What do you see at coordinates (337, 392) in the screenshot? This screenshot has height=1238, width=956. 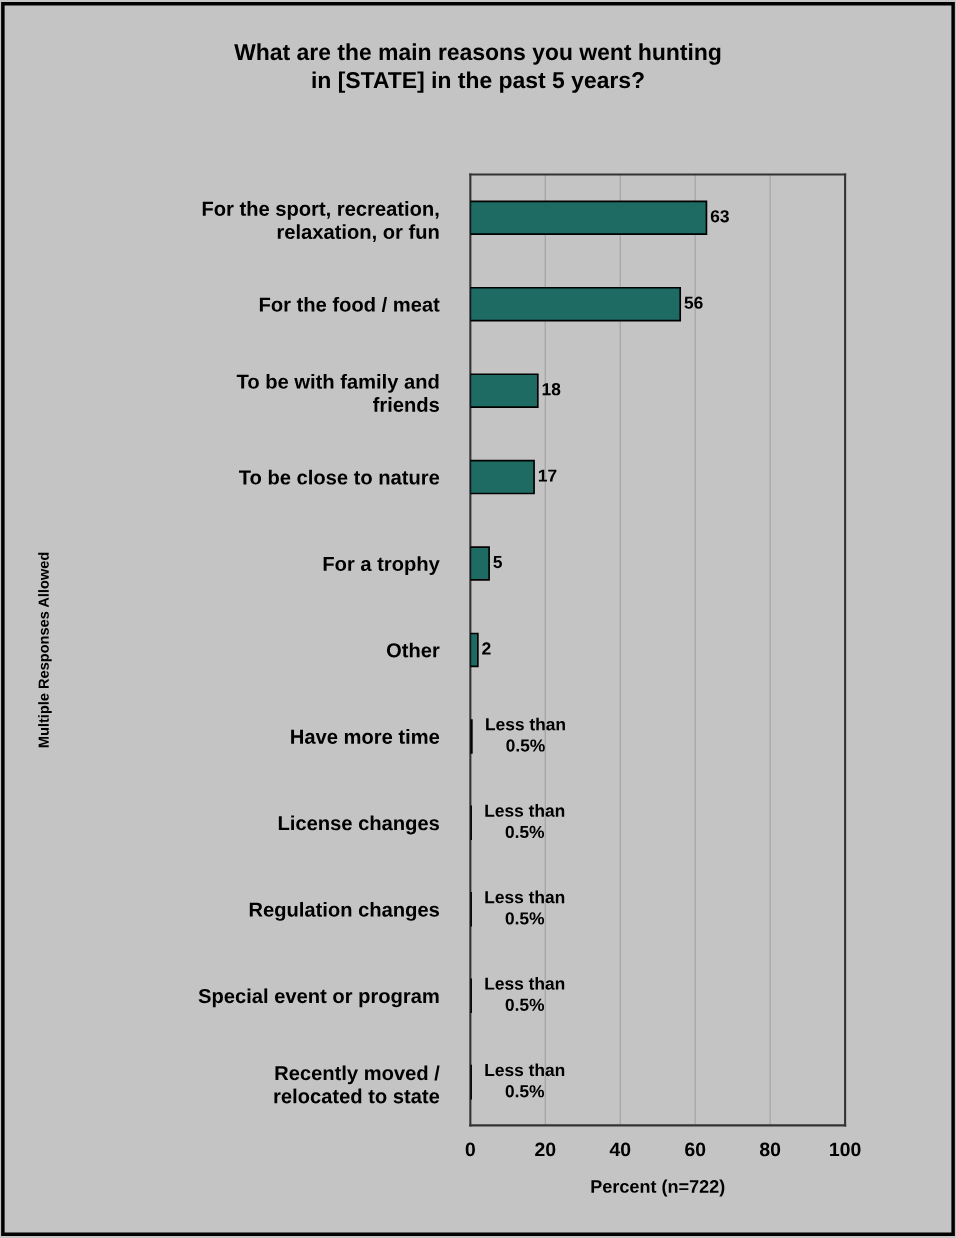 I see `y-tick-label: To be with family and friends` at bounding box center [337, 392].